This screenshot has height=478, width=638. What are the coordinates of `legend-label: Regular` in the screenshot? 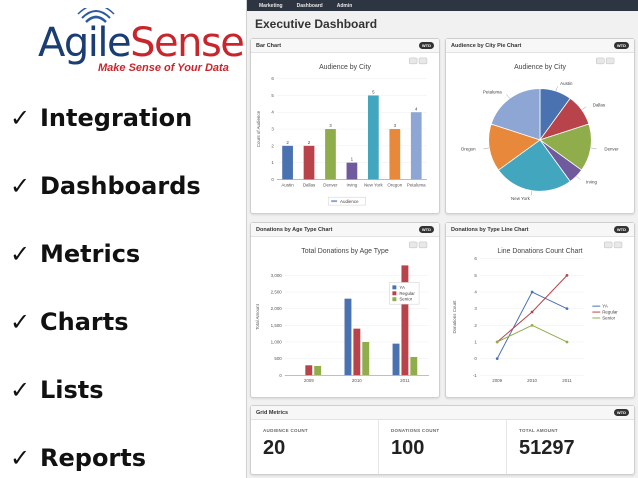 It's located at (610, 312).